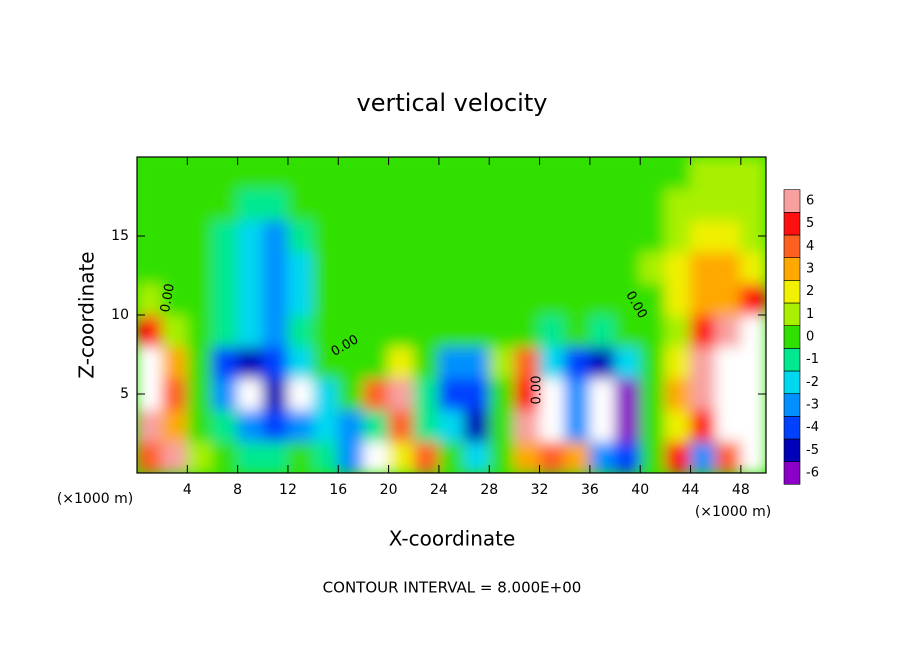  Describe the element at coordinates (120, 315) in the screenshot. I see `y-tick-label: 10` at that location.